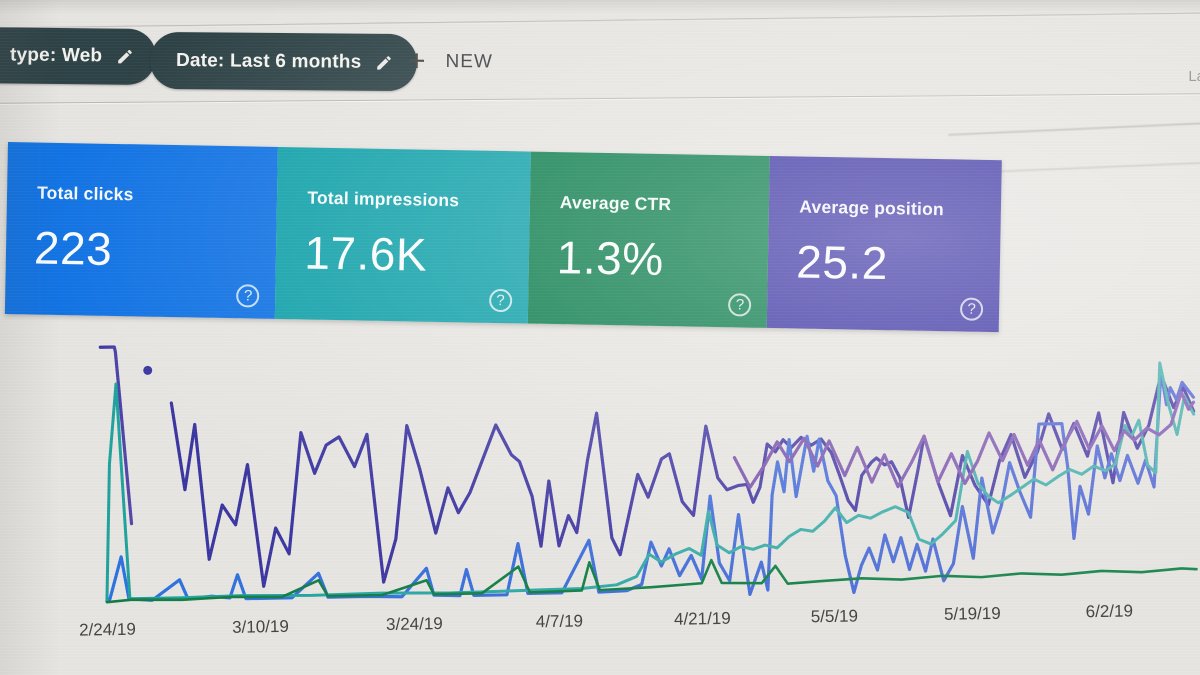 This screenshot has height=675, width=1200. I want to click on filter-chip-label: type: Web, so click(56, 55).